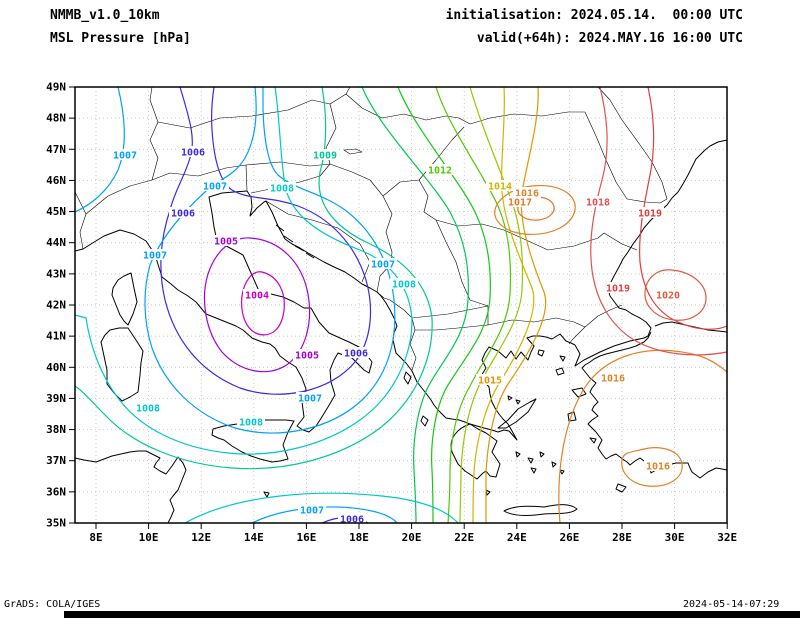  Describe the element at coordinates (358, 307) in the screenshot. I see `coastline-balkan-adriatic` at that location.